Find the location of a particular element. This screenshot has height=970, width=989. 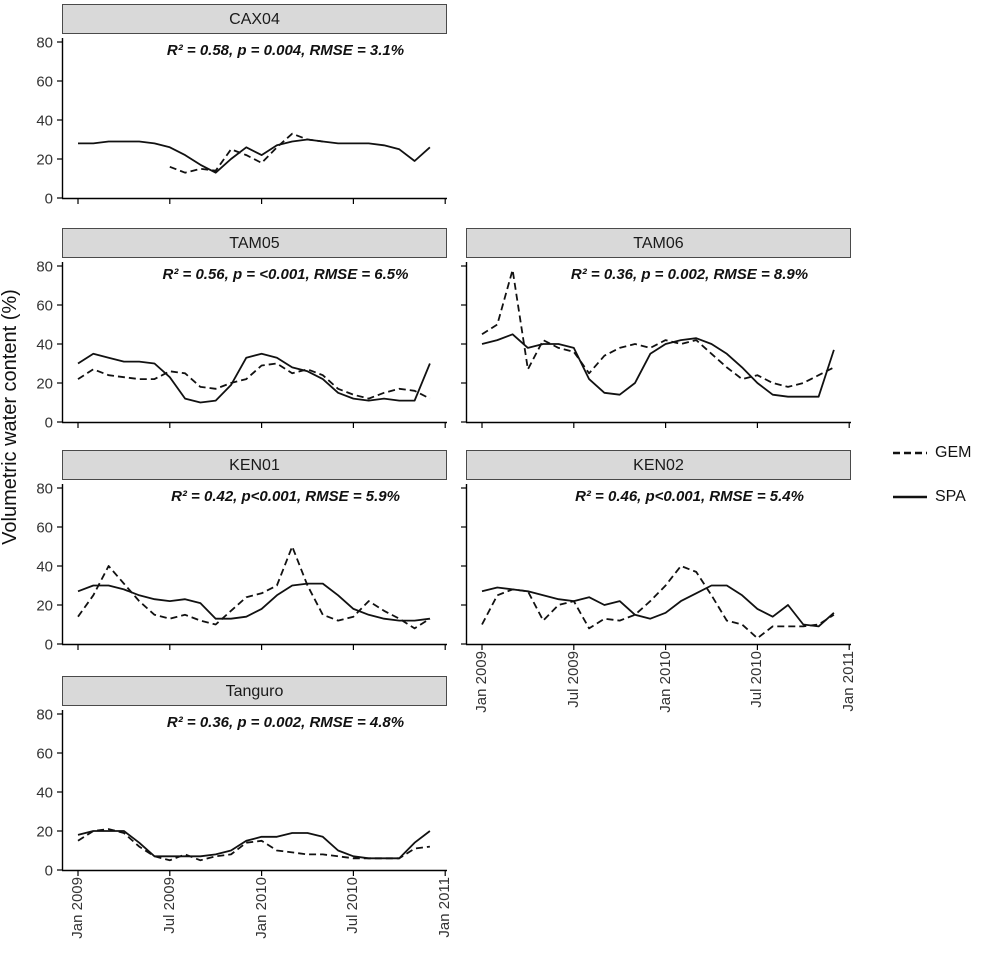

panel-title: TAM05 is located at coordinates (254, 243).